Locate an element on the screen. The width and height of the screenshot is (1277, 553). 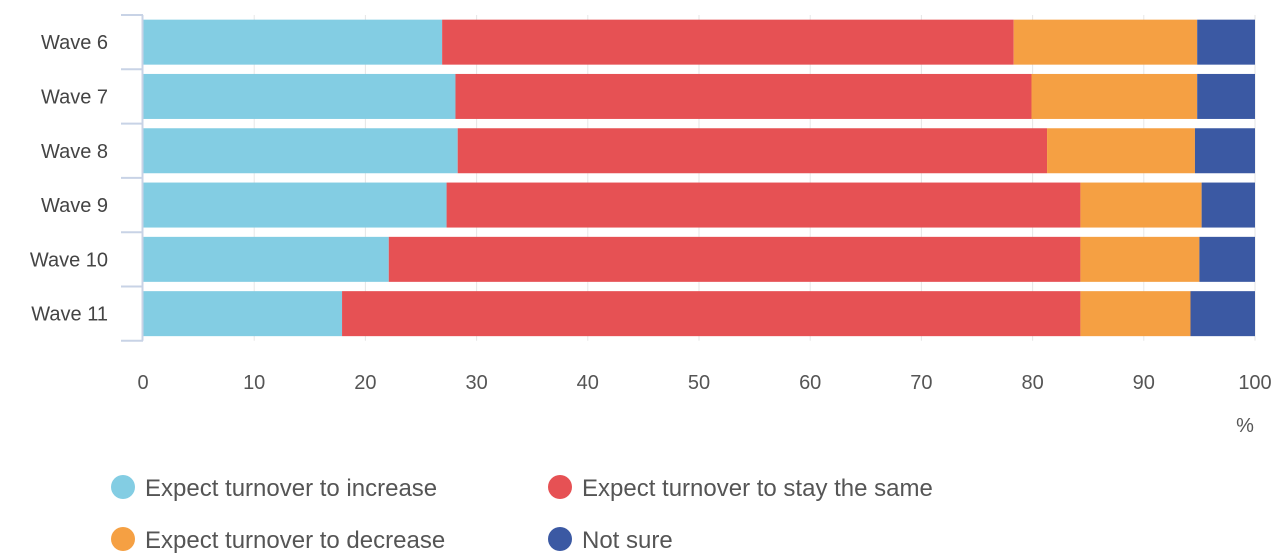
category-label: Wave 11 is located at coordinates (69, 315).